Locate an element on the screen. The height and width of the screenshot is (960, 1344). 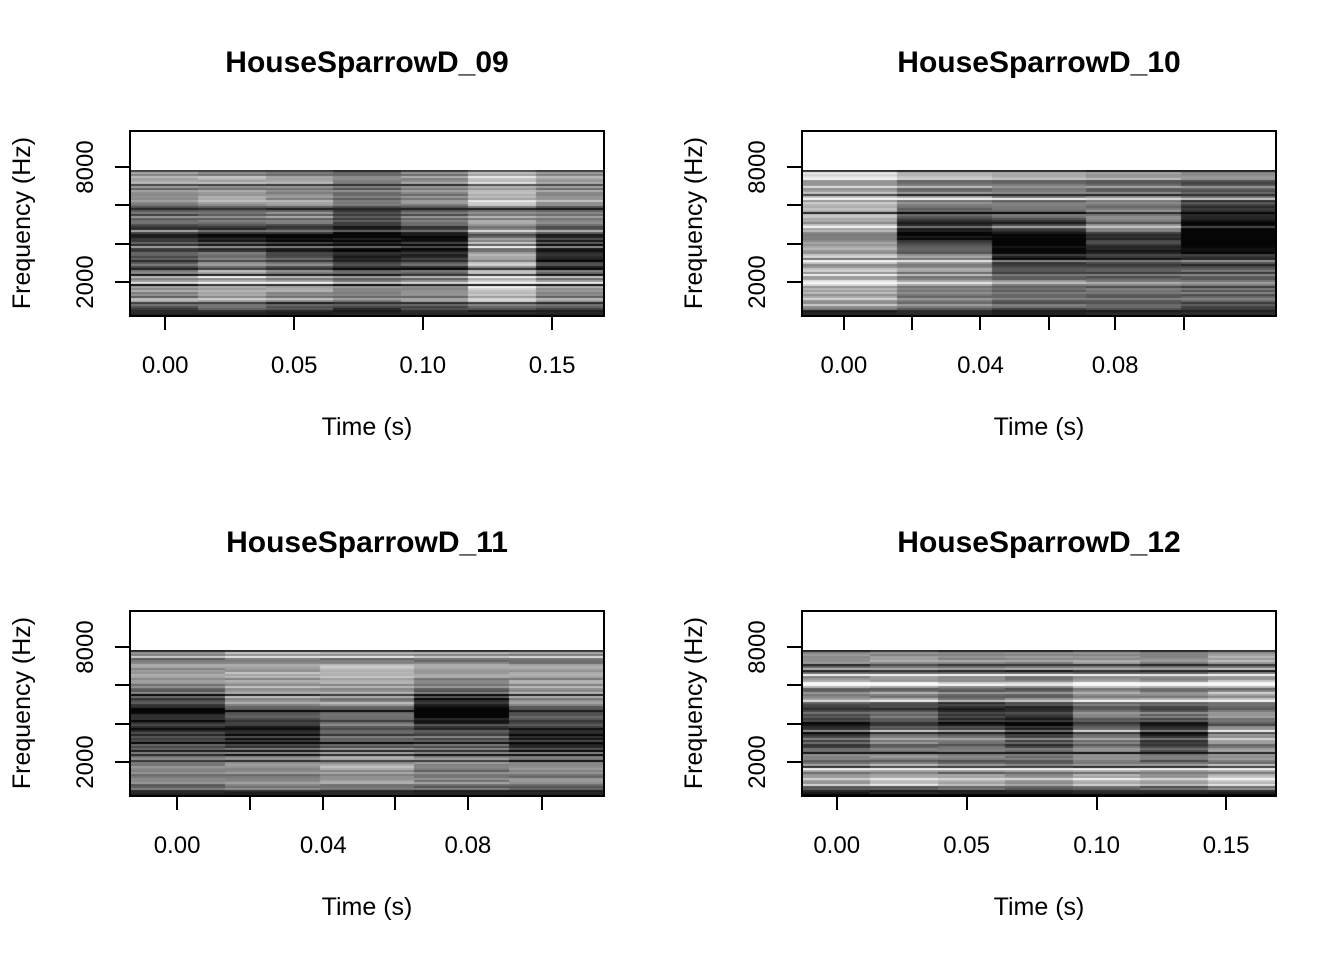
panel-title: HouseSparrowD_09 is located at coordinates (367, 62).